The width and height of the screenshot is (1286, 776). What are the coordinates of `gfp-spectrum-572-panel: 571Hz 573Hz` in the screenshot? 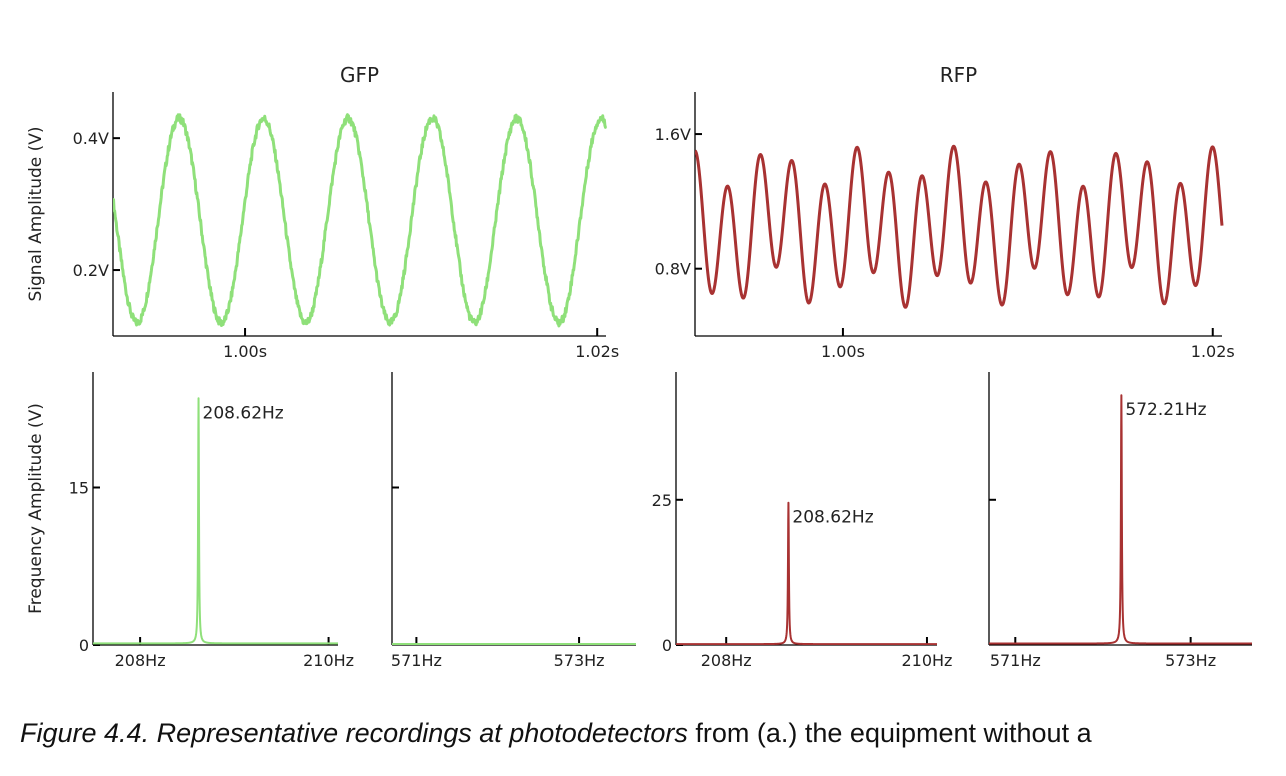 It's located at (513, 521).